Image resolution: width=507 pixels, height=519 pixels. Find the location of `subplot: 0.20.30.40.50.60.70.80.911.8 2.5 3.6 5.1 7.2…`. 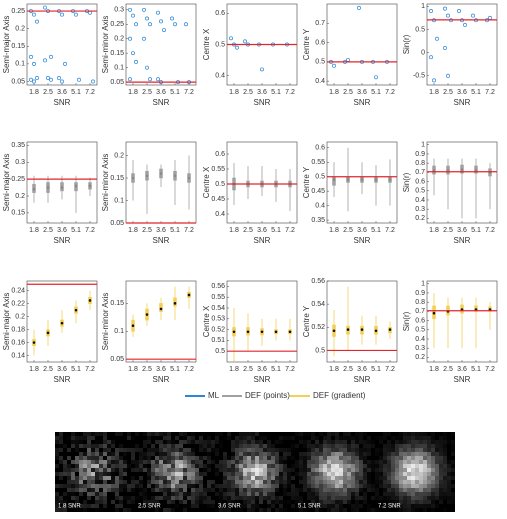

subplot: 0.20.30.40.50.60.70.80.911.8 2.5 3.6 5.1 7.2… is located at coordinates (450, 332).